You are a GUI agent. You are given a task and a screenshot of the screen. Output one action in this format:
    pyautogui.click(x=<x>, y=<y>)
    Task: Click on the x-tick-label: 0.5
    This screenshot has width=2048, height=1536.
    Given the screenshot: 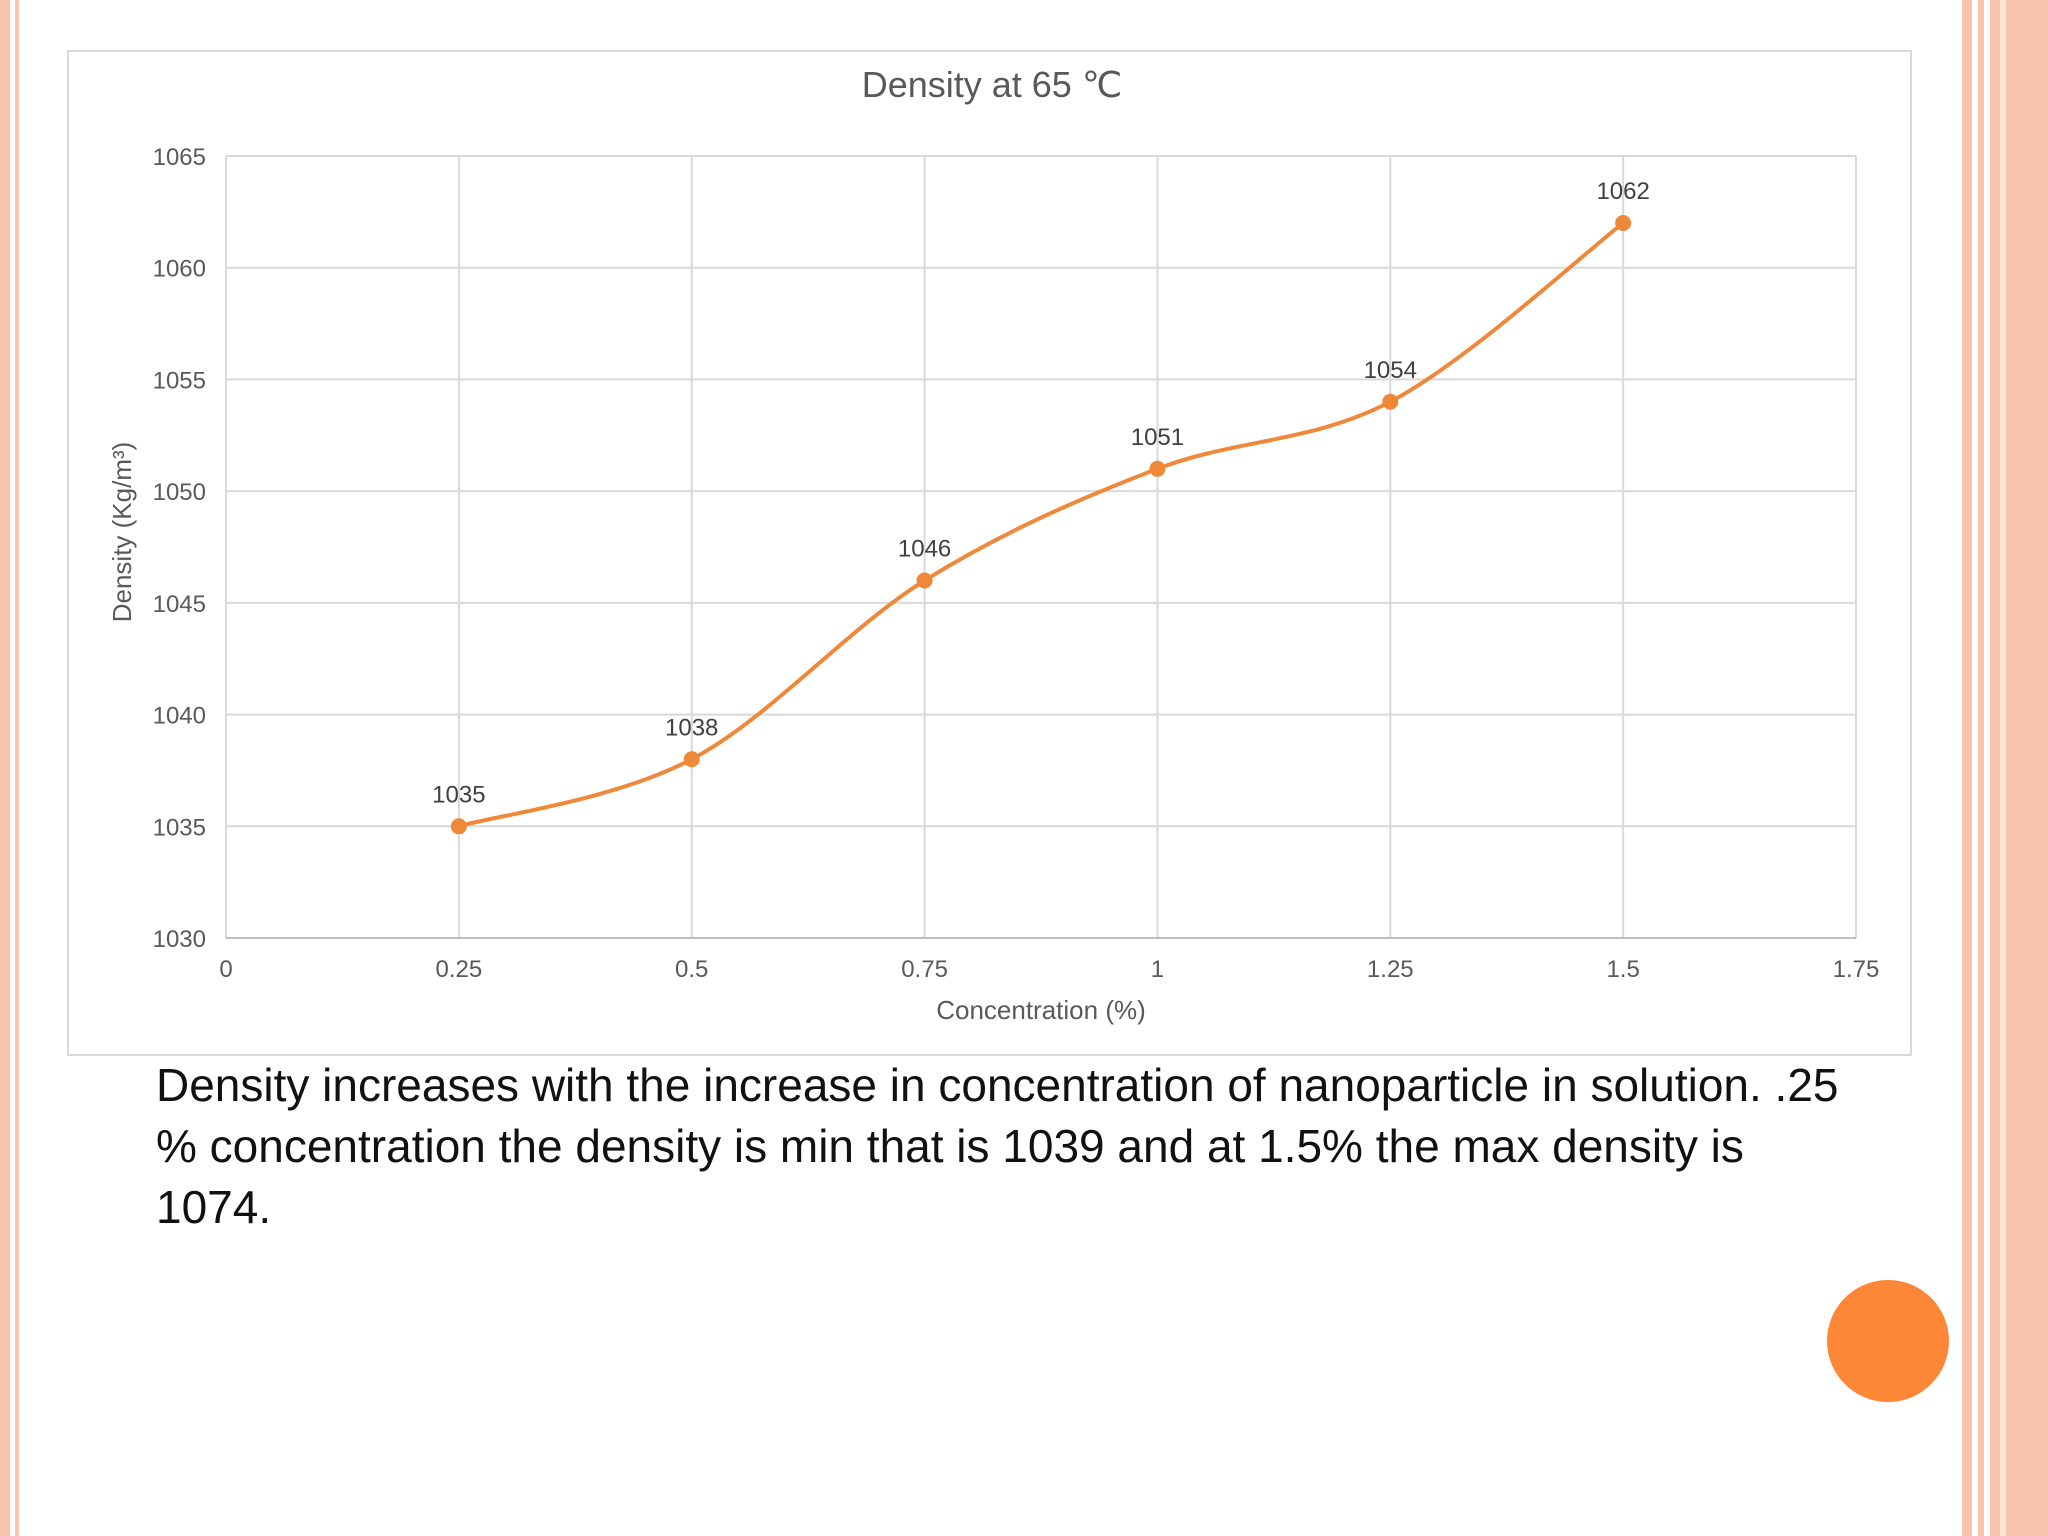 What is the action you would take?
    pyautogui.click(x=691, y=969)
    